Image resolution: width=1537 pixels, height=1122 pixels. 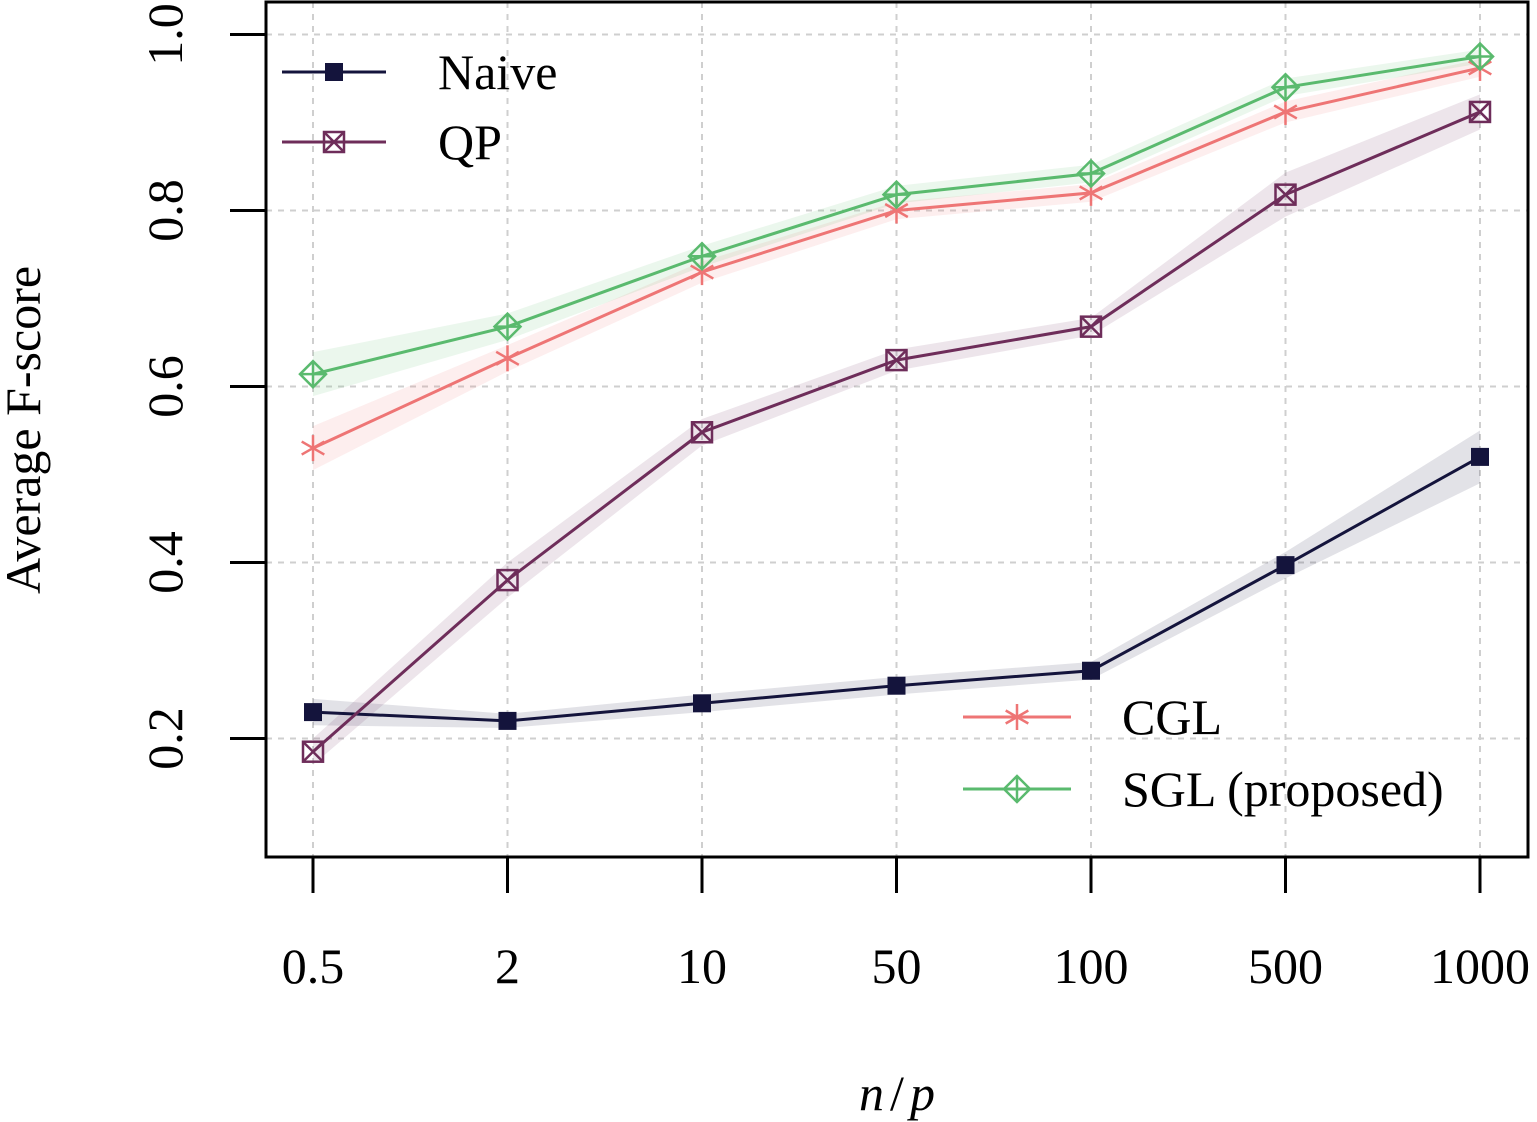 I want to click on x-axis: 0.5 2 10 50 100 500 1000, so click(x=906, y=925).